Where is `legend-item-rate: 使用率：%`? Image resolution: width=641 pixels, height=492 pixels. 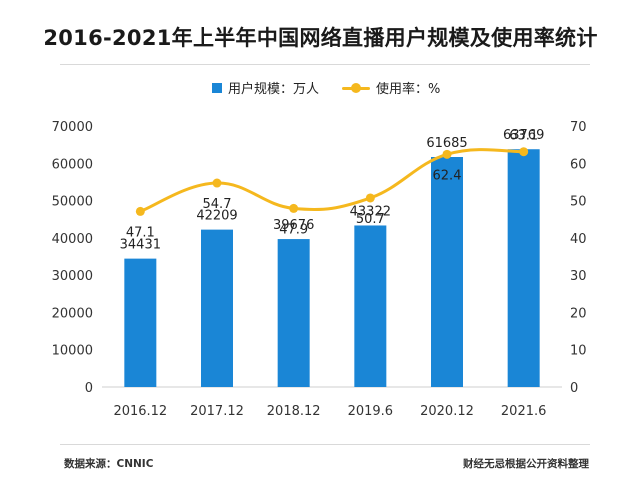
legend-item-rate: 使用率：% is located at coordinates (391, 87).